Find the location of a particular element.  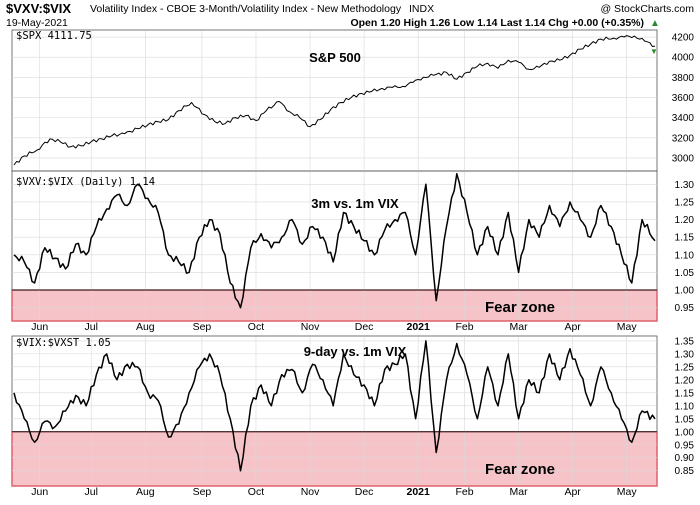

panel-annotation: 3m vs. 1m VIX is located at coordinates (355, 203).